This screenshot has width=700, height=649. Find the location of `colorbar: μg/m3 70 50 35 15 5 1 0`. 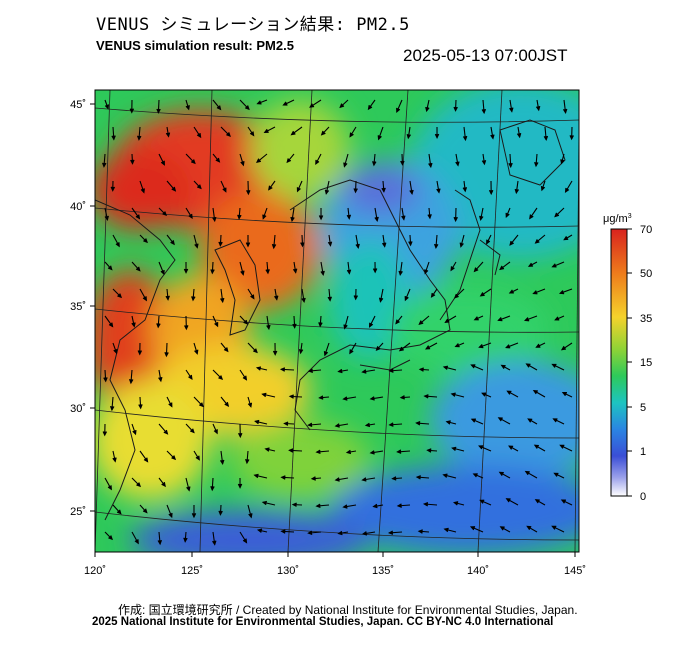

colorbar: μg/m3 70 50 35 15 5 1 0 is located at coordinates (627, 358).